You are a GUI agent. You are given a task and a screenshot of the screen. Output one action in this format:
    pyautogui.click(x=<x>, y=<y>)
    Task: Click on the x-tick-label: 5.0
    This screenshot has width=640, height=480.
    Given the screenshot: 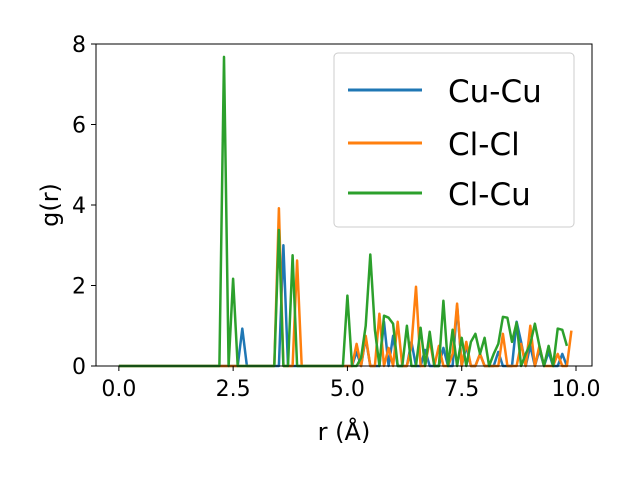 What is the action you would take?
    pyautogui.click(x=347, y=389)
    